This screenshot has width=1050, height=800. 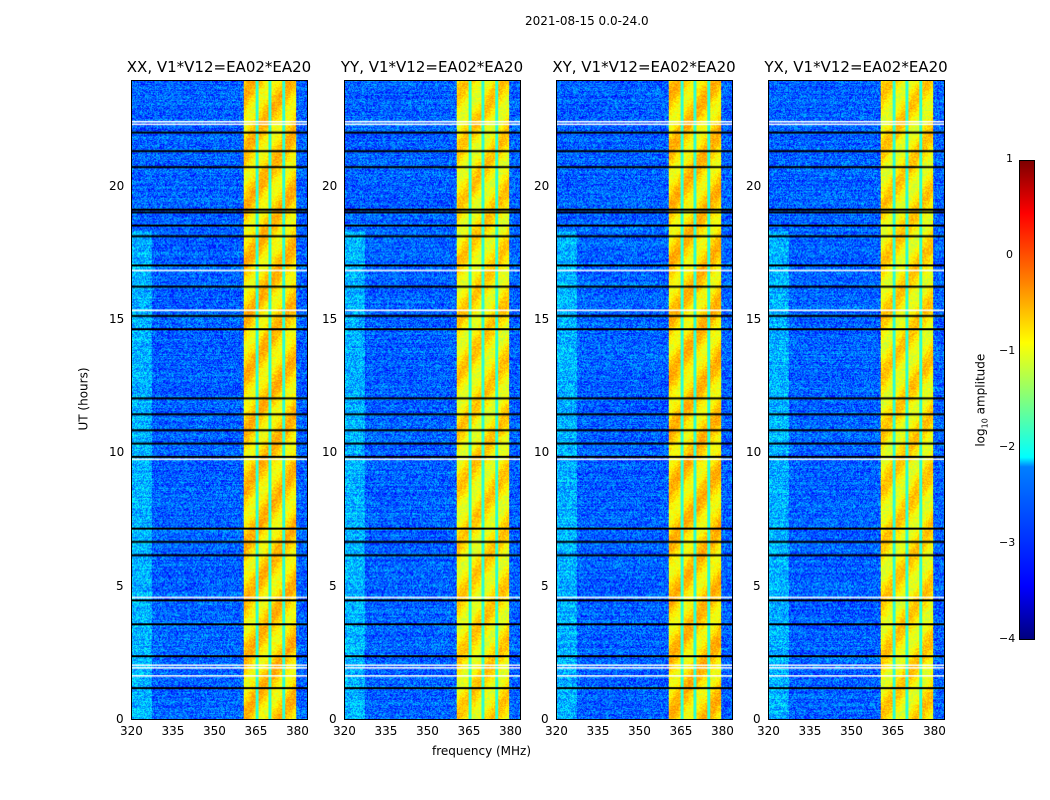 What do you see at coordinates (644, 67) in the screenshot?
I see `panel-title: XY, V1*V12=EA02*EA20` at bounding box center [644, 67].